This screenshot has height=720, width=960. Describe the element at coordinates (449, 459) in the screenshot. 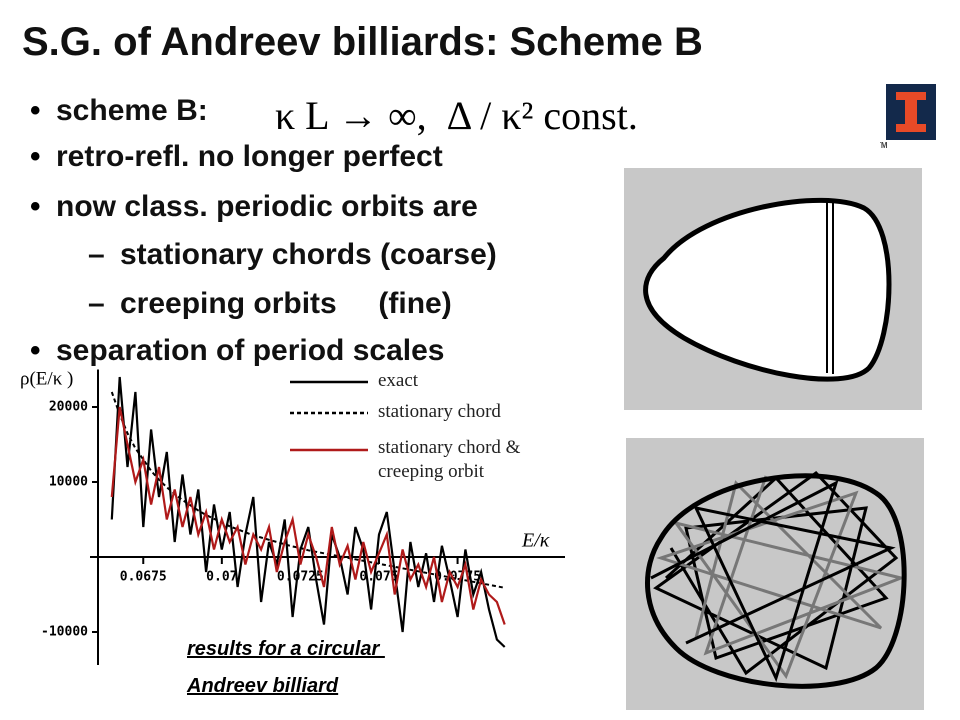

I see `legend-label: stationary chord & creeping orbit` at that location.